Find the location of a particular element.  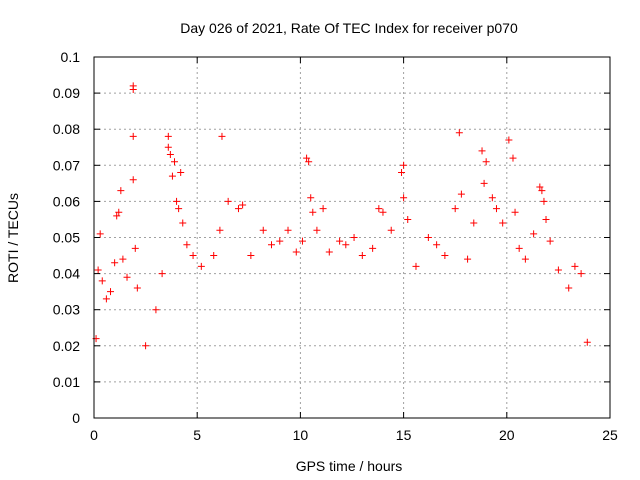

y-tick-label: 0 is located at coordinates (76, 418).